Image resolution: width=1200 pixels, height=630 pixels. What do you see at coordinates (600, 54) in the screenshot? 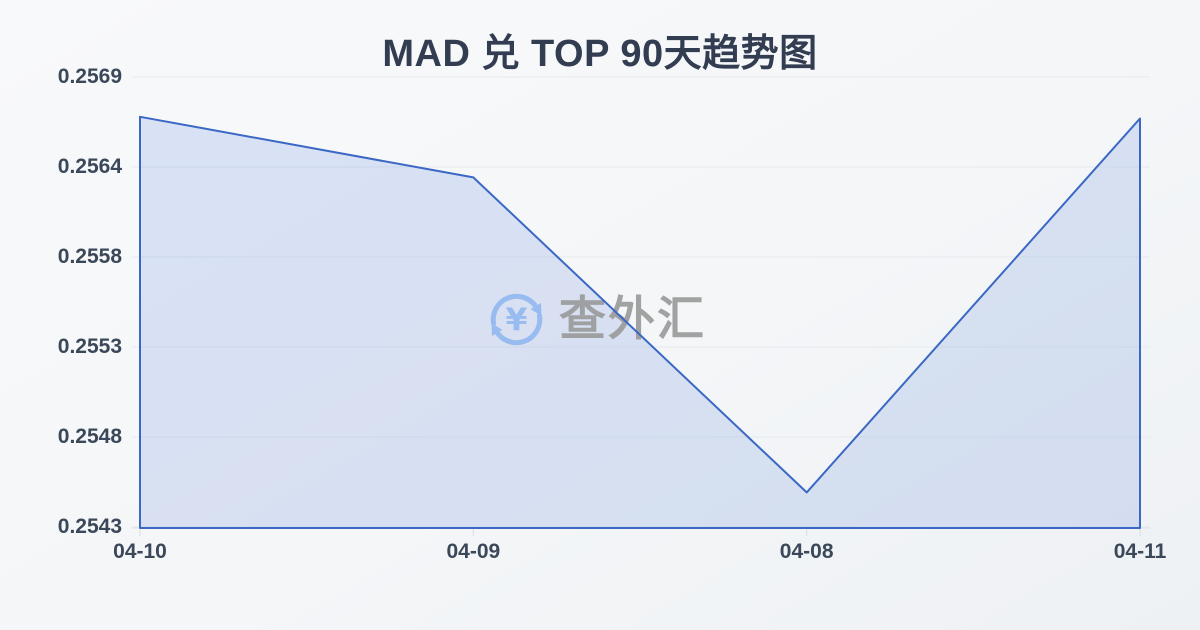
I see `chart-title: MAD 兑 TOP 90天趋势图` at bounding box center [600, 54].